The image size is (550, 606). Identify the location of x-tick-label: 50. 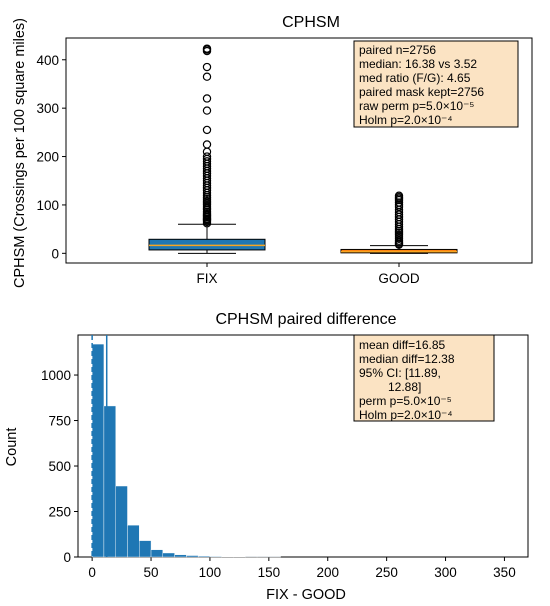
(151, 572).